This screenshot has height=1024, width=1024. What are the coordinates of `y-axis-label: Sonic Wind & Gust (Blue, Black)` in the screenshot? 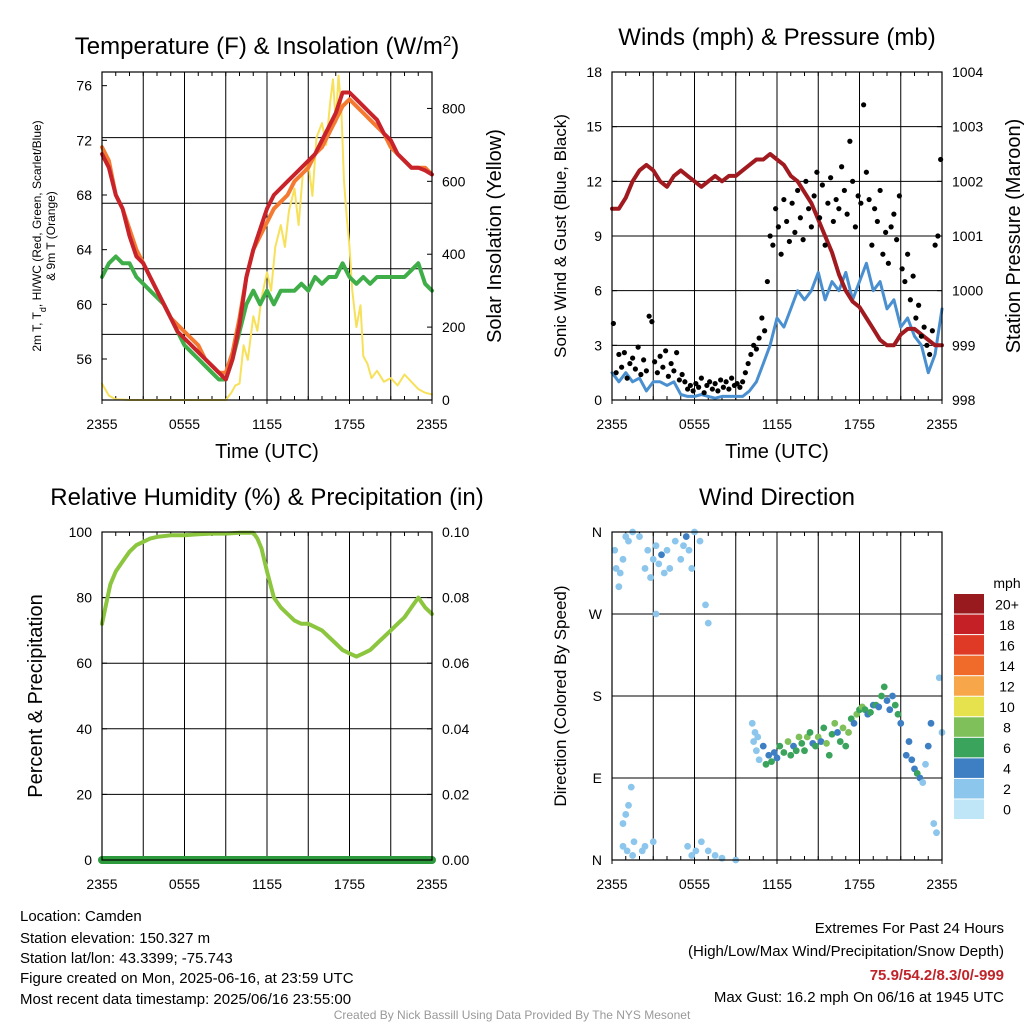 It's located at (560, 236).